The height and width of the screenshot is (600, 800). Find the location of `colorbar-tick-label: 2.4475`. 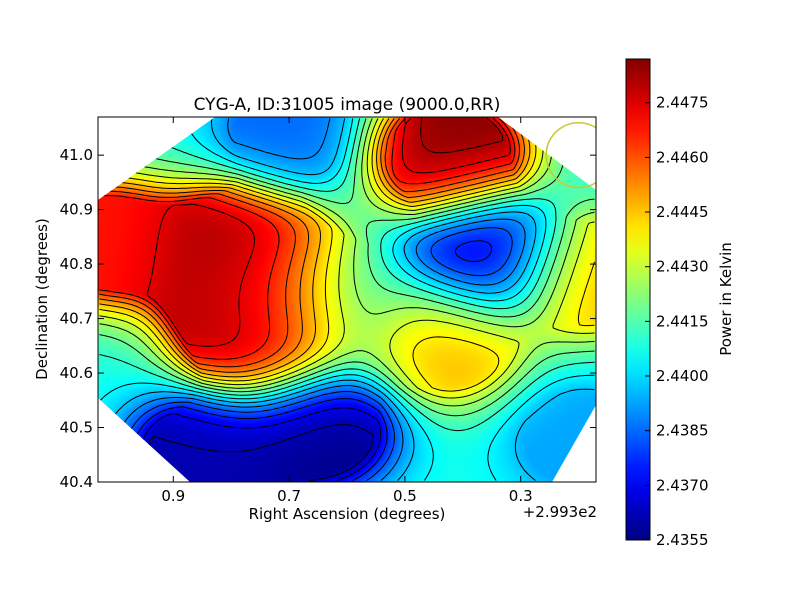

colorbar-tick-label: 2.4475 is located at coordinates (682, 103).